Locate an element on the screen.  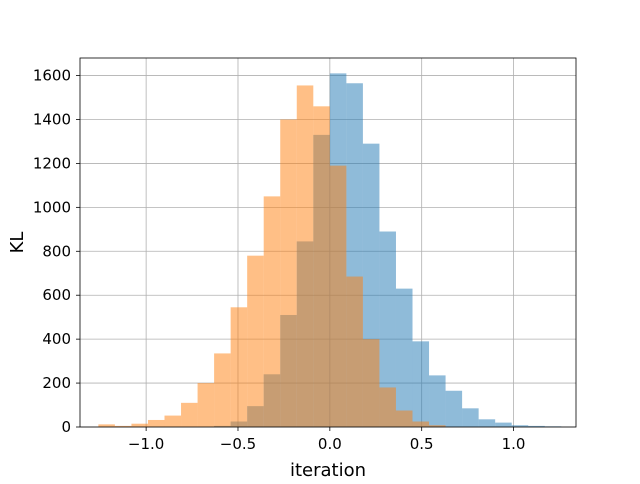
x-tick-label-1: −0.5 is located at coordinates (238, 444).